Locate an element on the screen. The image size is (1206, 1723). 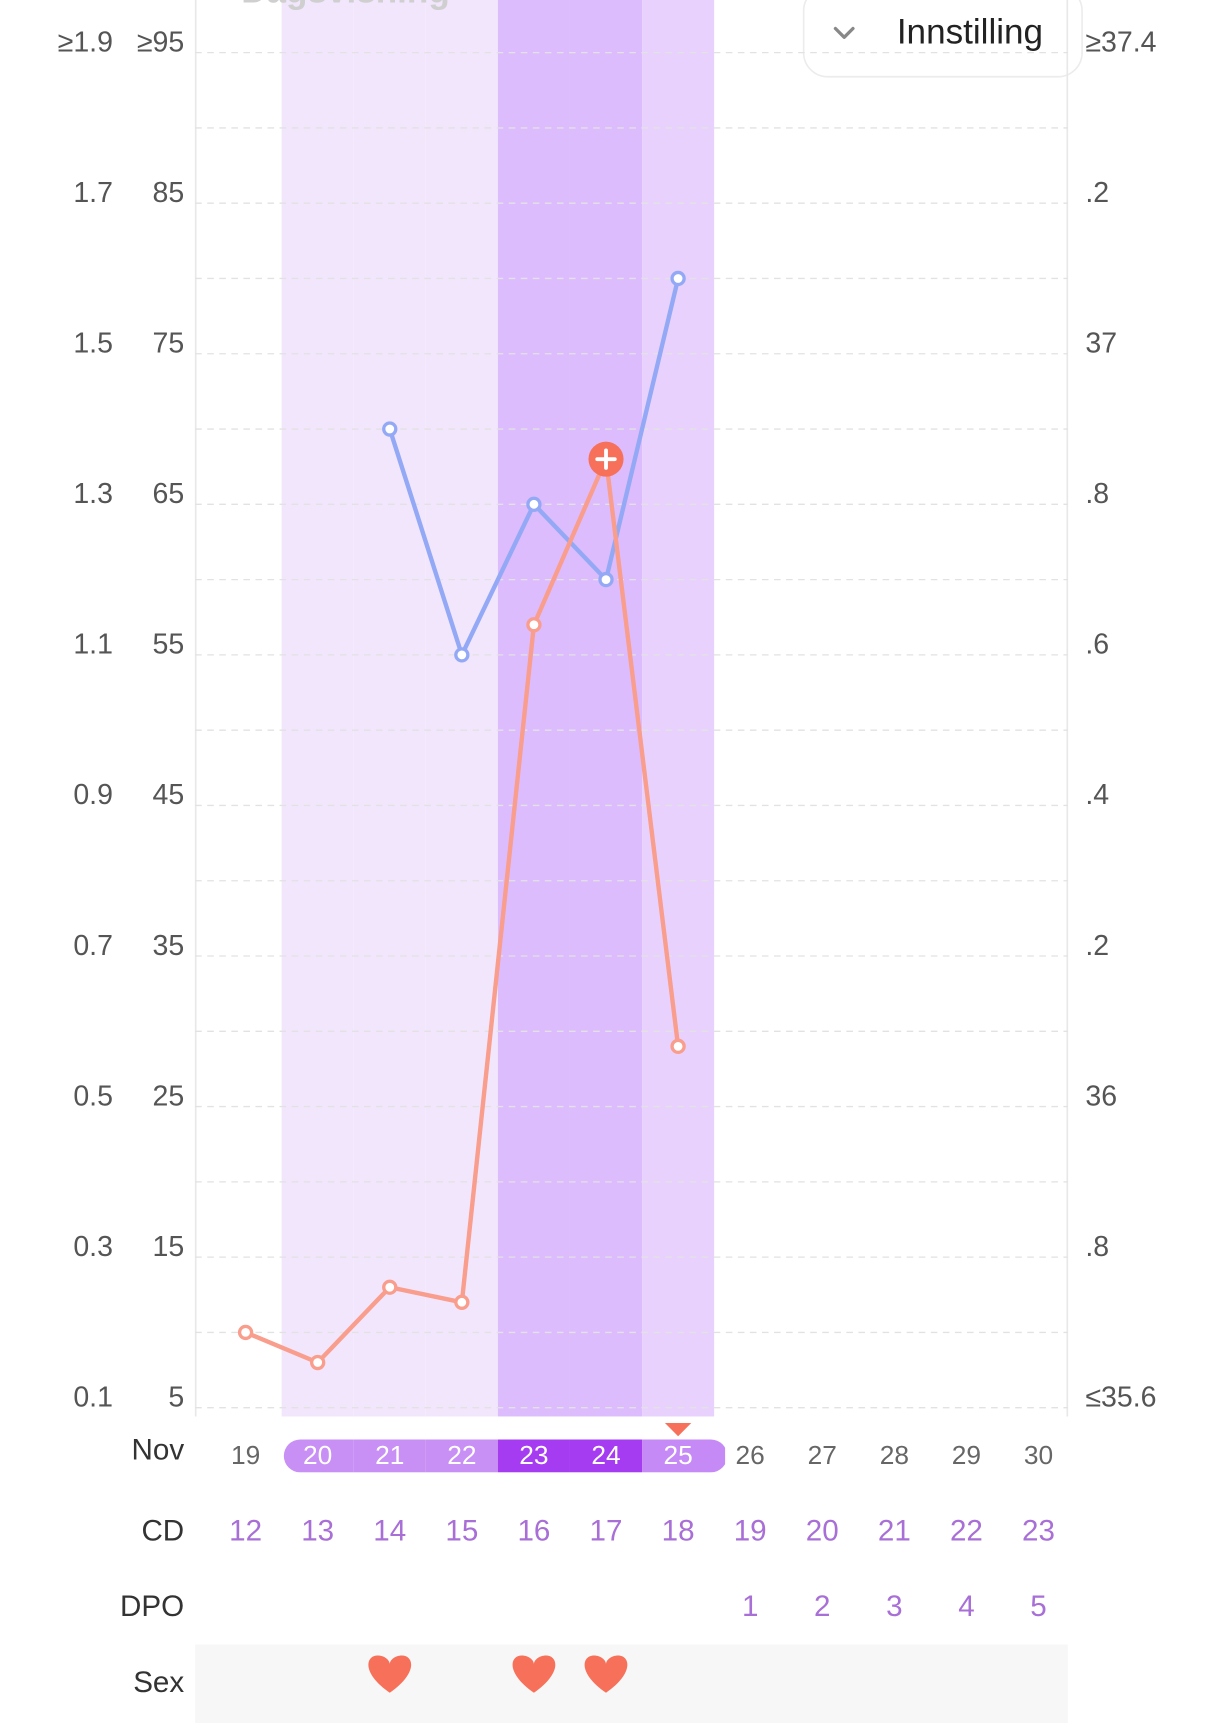
y-tick-label: 25 is located at coordinates (168, 1096).